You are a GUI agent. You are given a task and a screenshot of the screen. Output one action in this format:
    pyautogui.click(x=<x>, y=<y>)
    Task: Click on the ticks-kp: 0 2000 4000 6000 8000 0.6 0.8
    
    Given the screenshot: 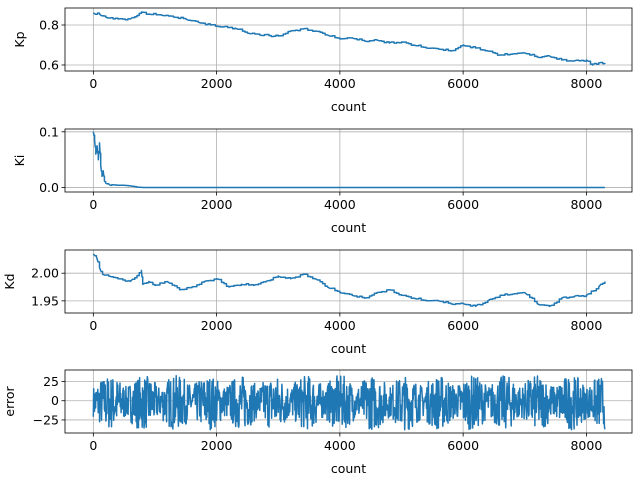 What is the action you would take?
    pyautogui.click(x=320, y=55)
    